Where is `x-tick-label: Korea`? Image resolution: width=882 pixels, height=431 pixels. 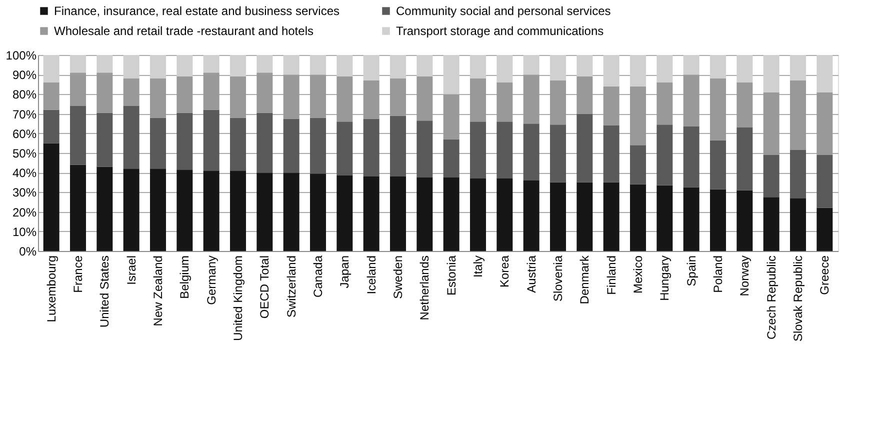
x-tick-label: Korea is located at coordinates (505, 271).